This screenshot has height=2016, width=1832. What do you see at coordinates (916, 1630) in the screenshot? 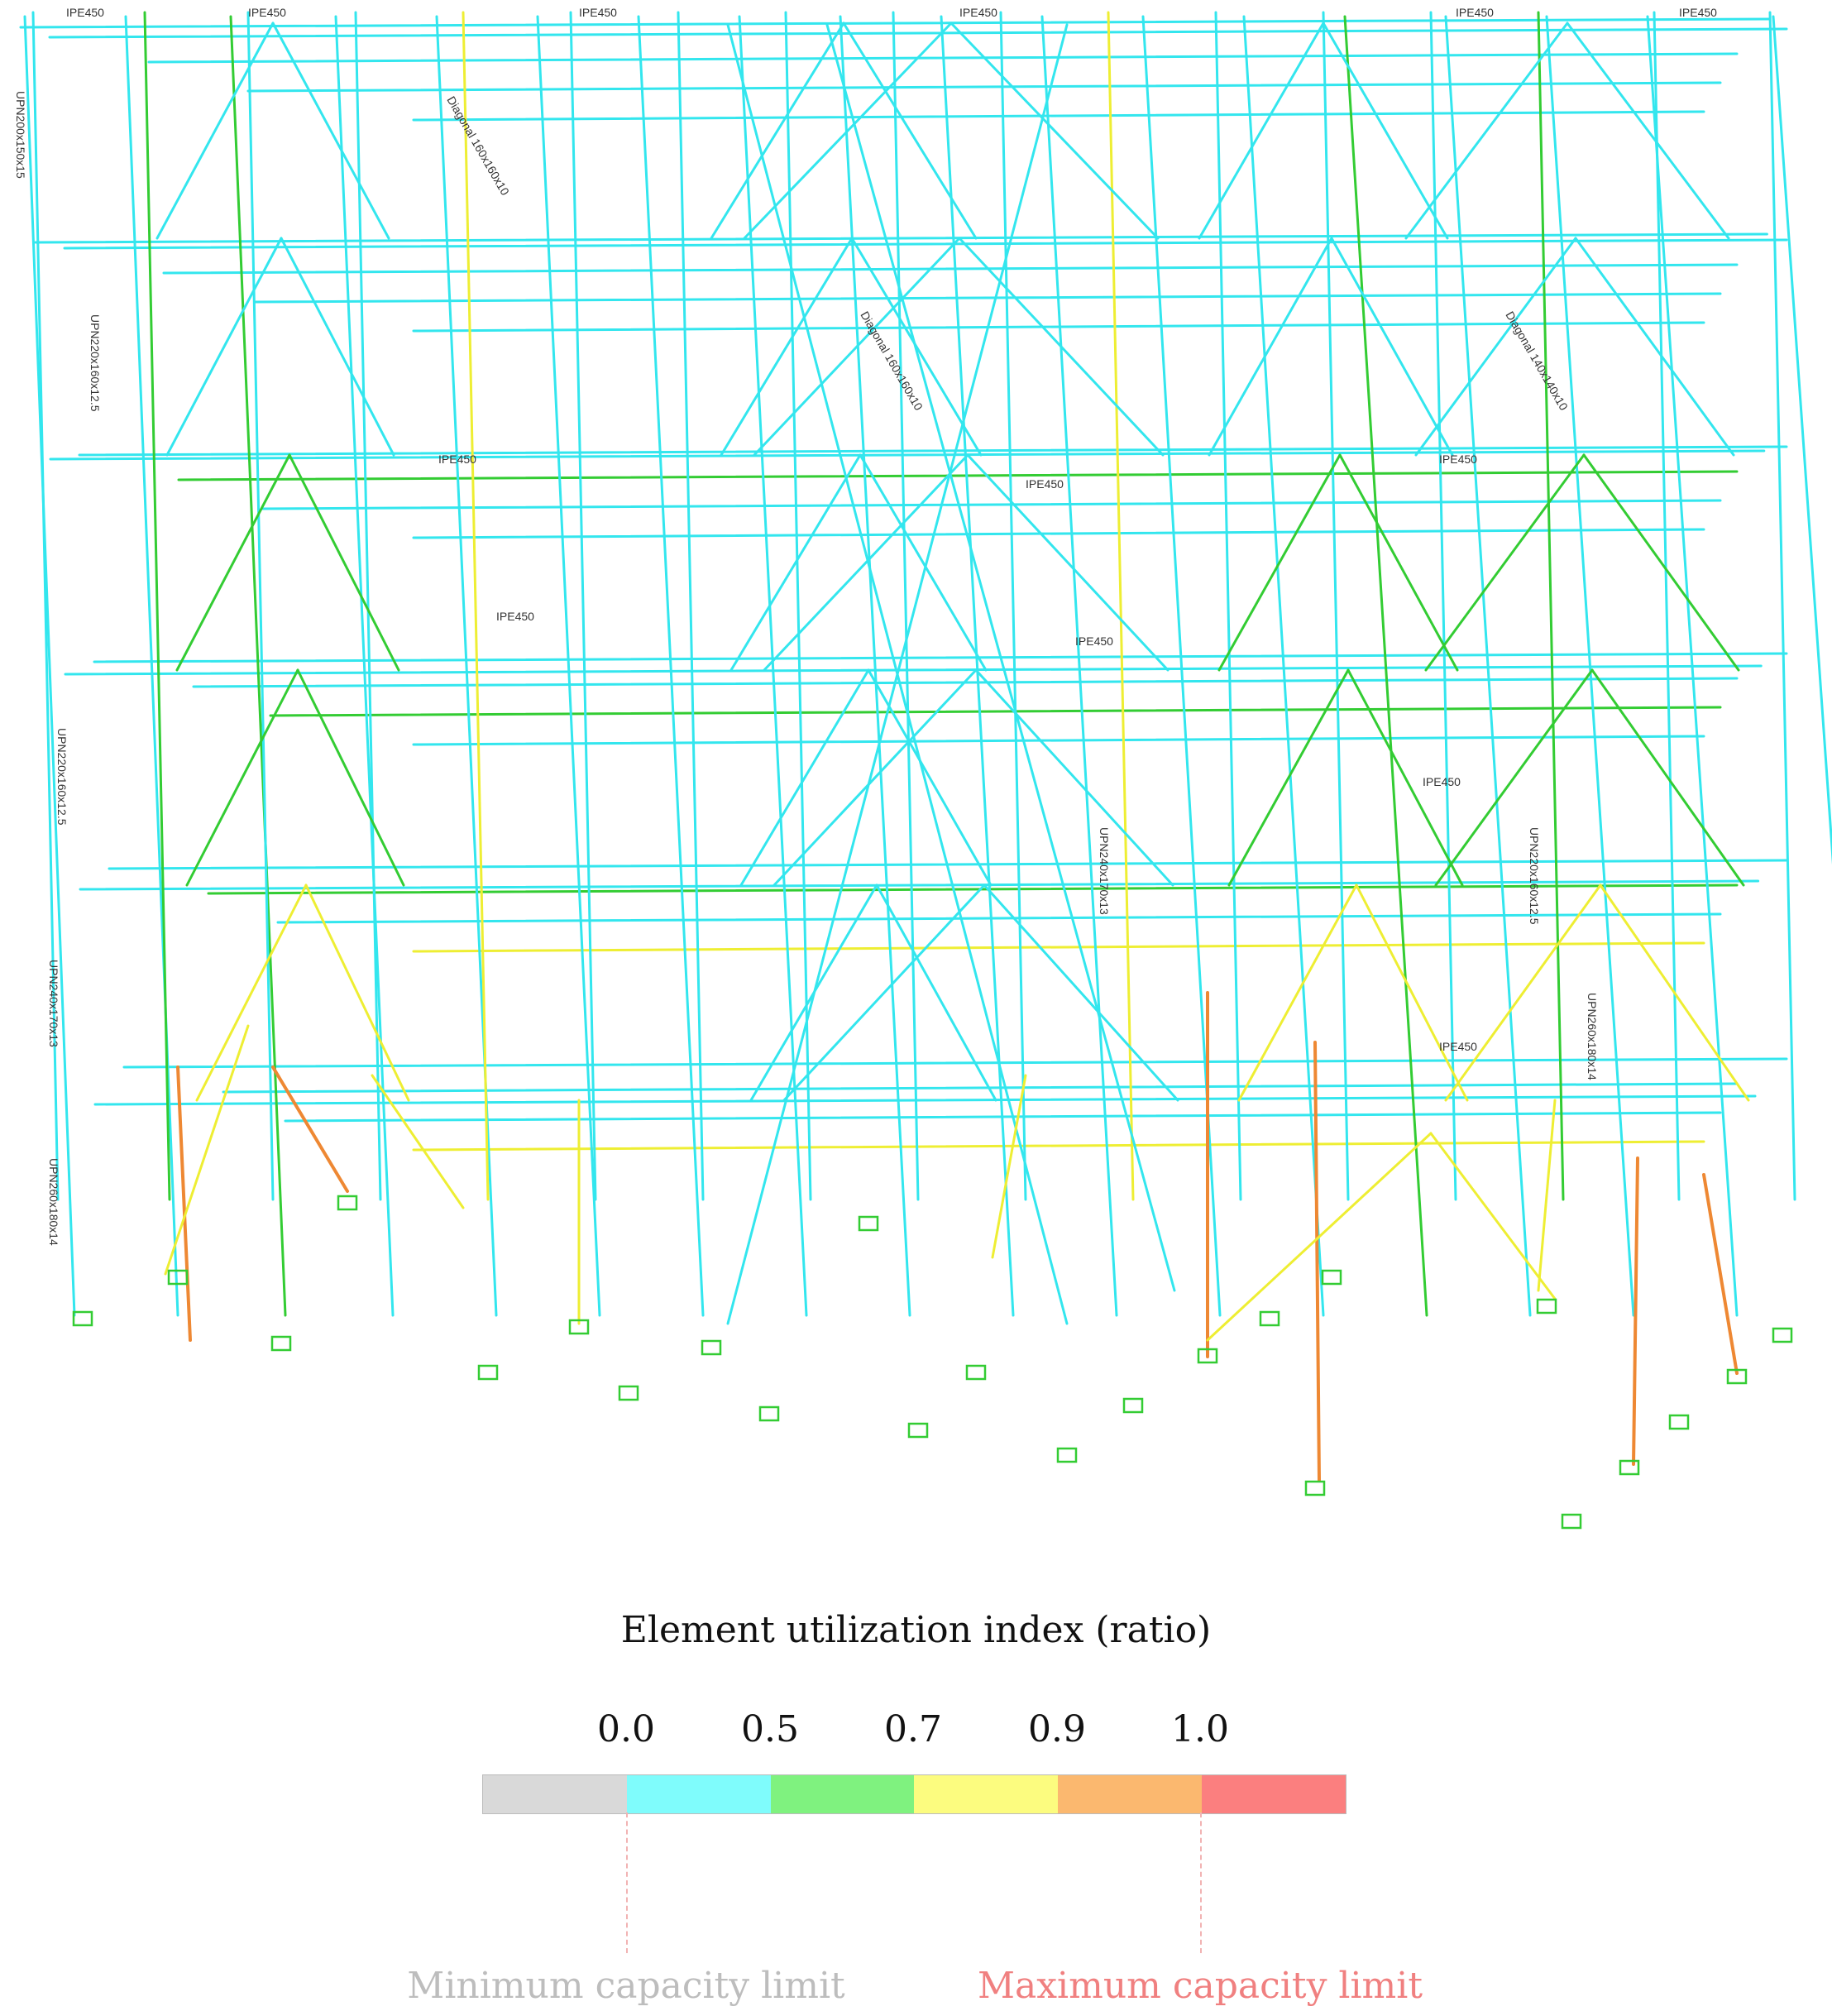
I see `legend-title: Element utilization index (ratio)` at bounding box center [916, 1630].